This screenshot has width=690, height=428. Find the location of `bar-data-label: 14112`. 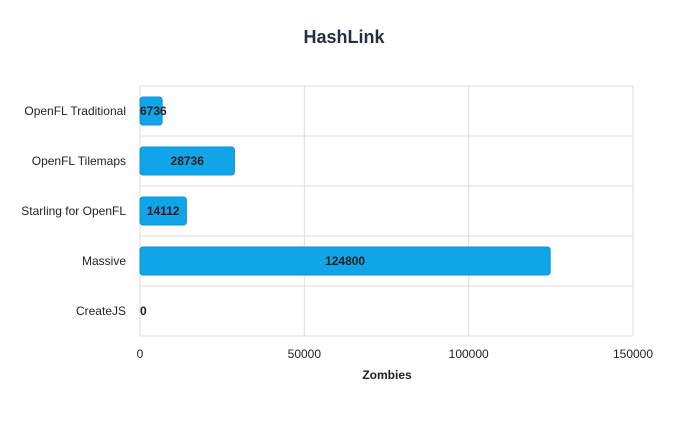

bar-data-label: 14112 is located at coordinates (163, 211).